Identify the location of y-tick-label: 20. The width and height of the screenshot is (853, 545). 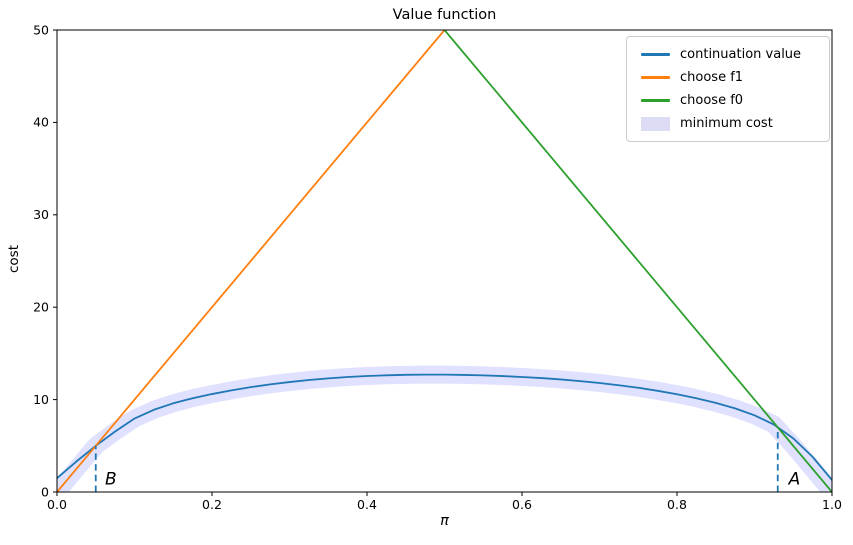
(41, 307).